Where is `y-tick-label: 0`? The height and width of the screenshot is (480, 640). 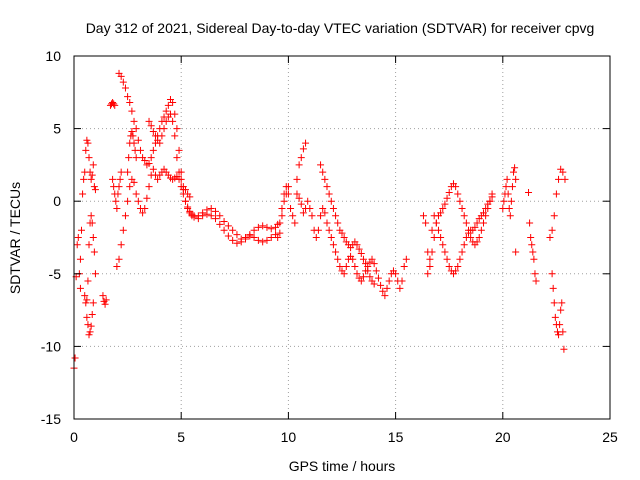
y-tick-label: 0 is located at coordinates (57, 201).